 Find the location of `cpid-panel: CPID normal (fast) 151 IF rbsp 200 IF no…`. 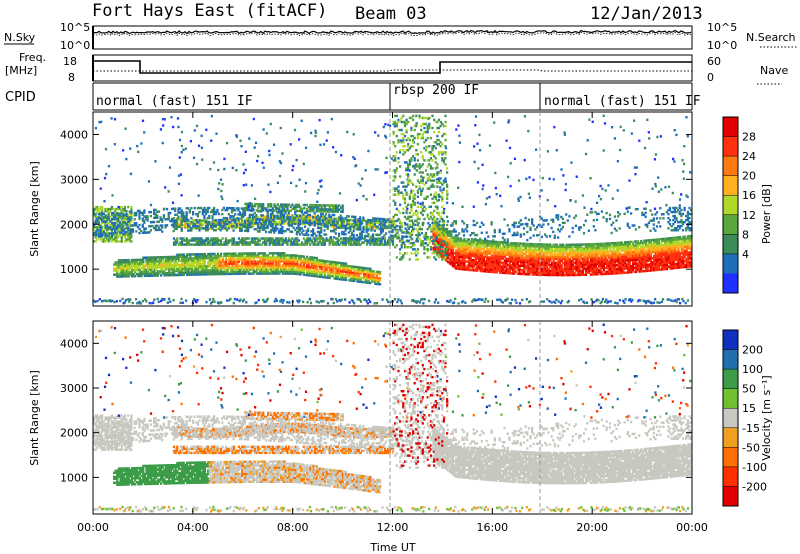

cpid-panel: CPID normal (fast) 151 IF rbsp 200 IF no… is located at coordinates (353, 96).